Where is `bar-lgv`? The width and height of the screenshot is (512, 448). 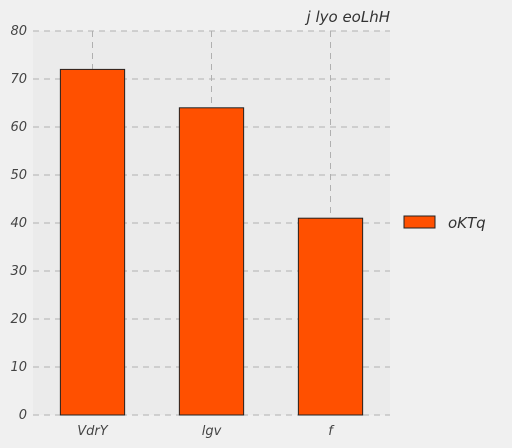
bar-lgv is located at coordinates (211, 261).